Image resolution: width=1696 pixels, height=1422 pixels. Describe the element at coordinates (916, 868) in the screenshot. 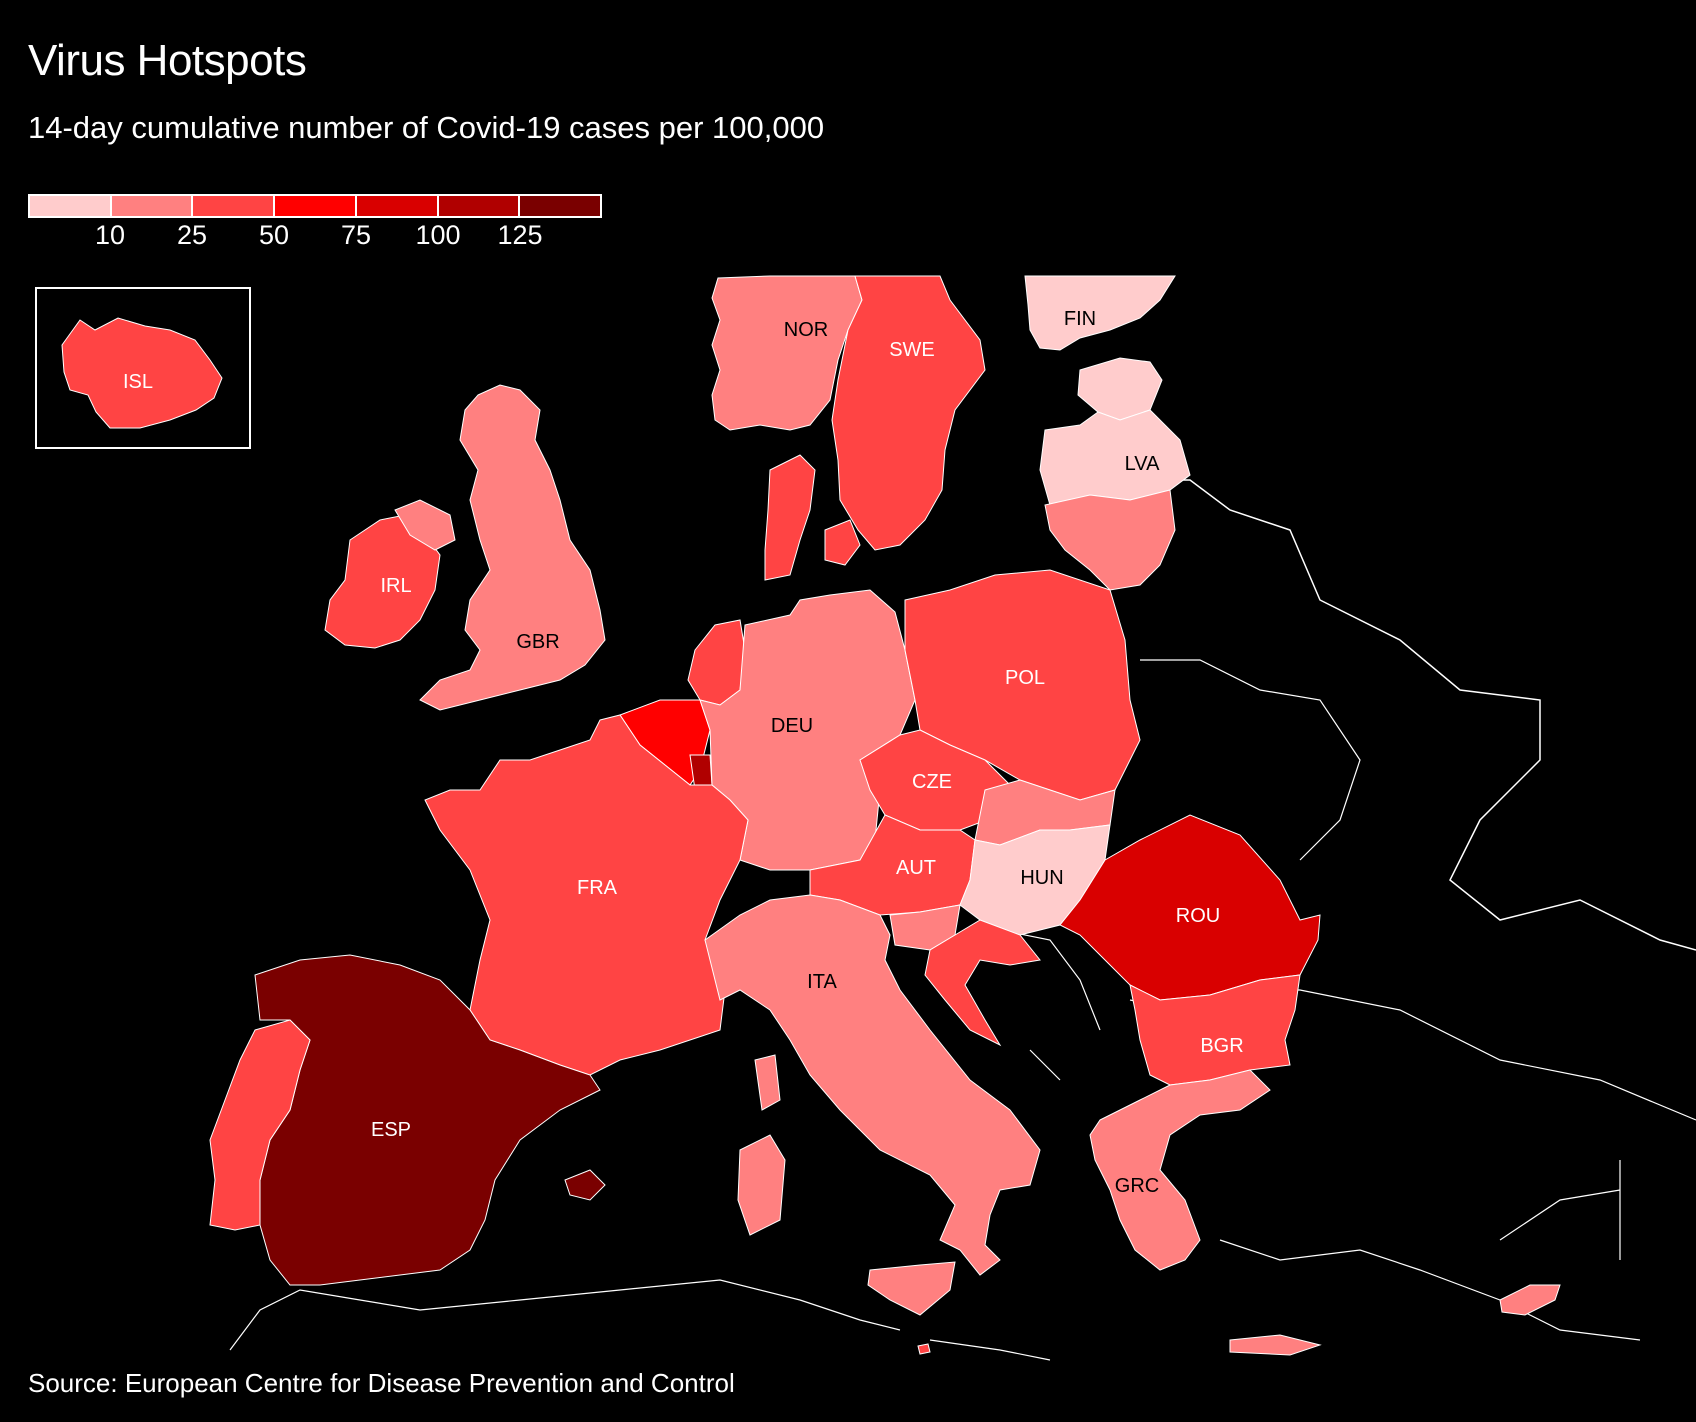

I see `country-label: AUT` at that location.